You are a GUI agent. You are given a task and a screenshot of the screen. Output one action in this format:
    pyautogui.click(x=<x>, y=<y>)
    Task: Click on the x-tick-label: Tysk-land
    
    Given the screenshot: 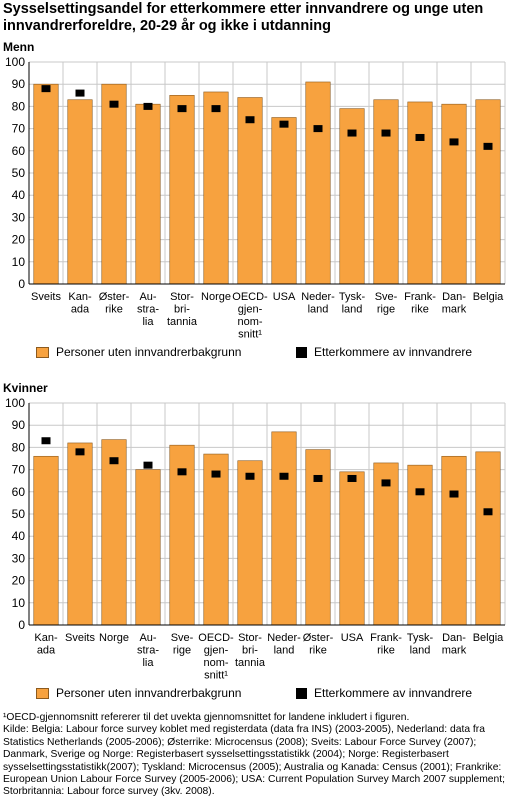 What is the action you would take?
    pyautogui.click(x=420, y=644)
    